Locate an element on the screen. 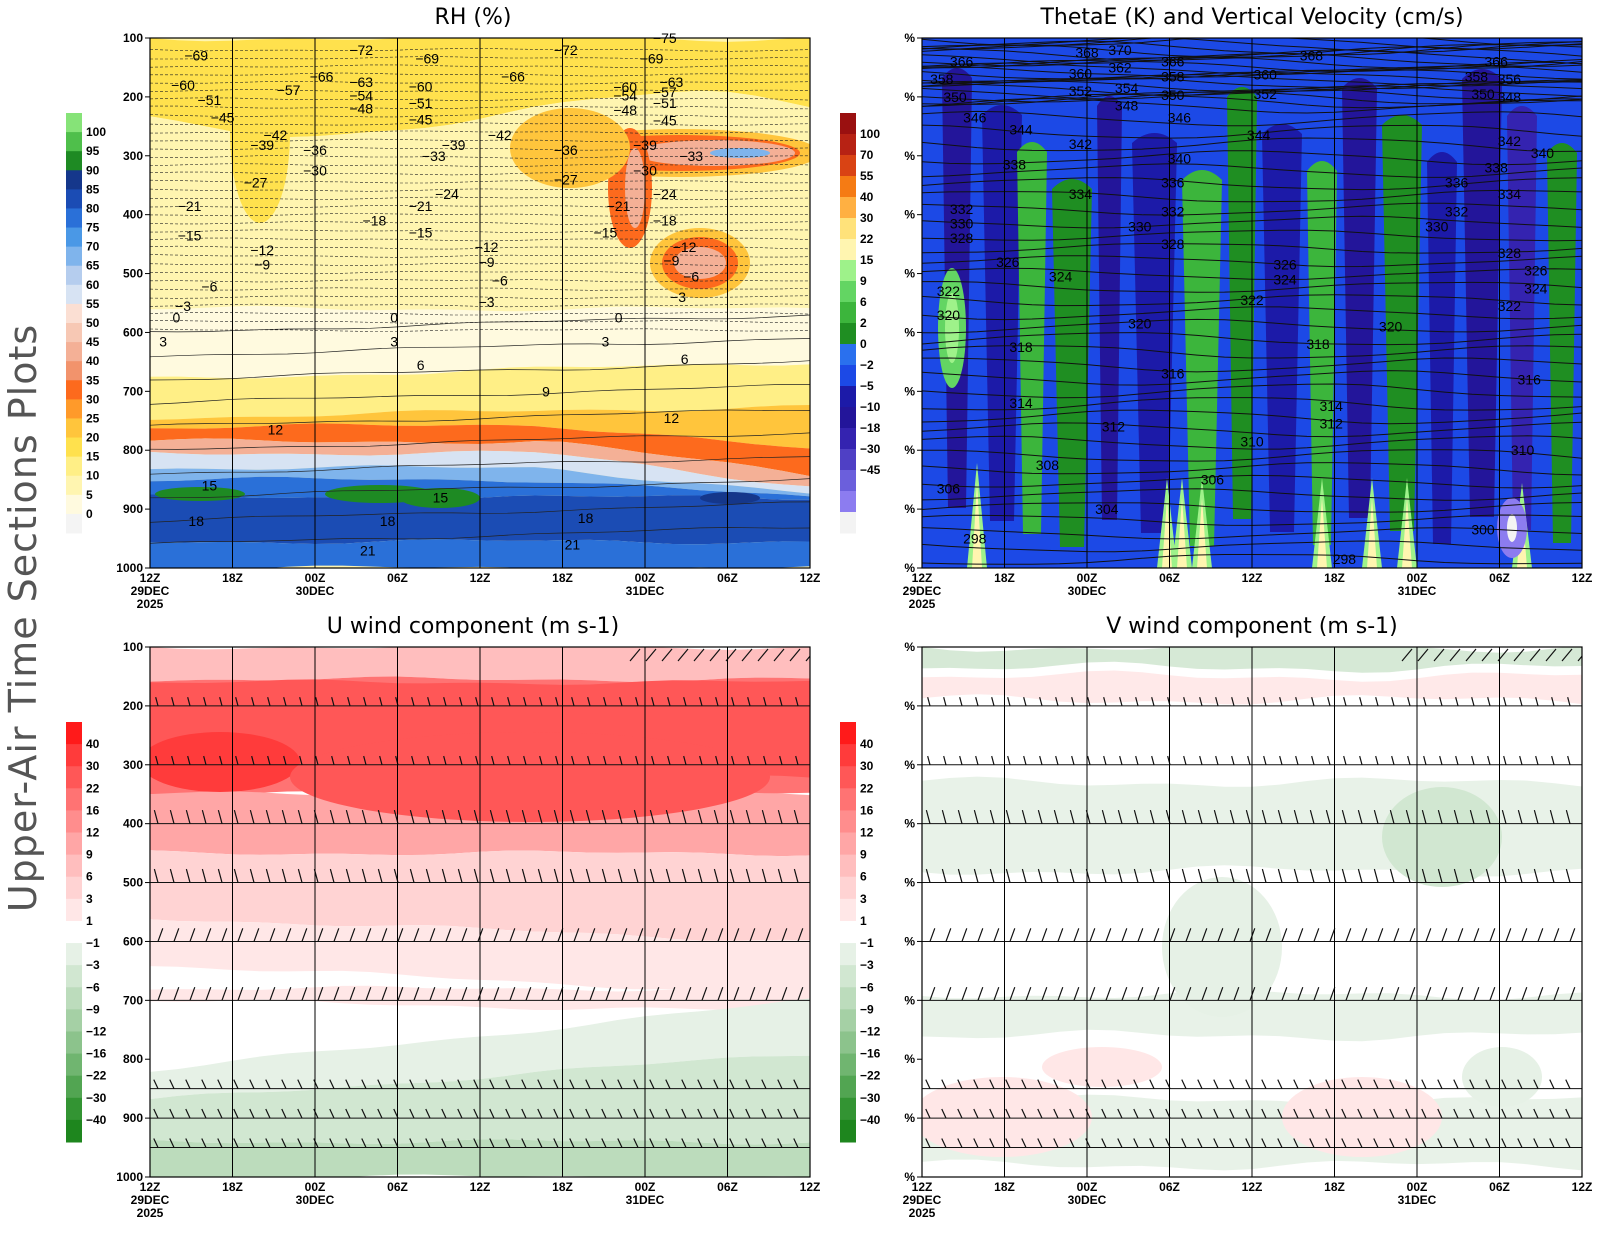  colorbar-label: −1 is located at coordinates (93, 943).